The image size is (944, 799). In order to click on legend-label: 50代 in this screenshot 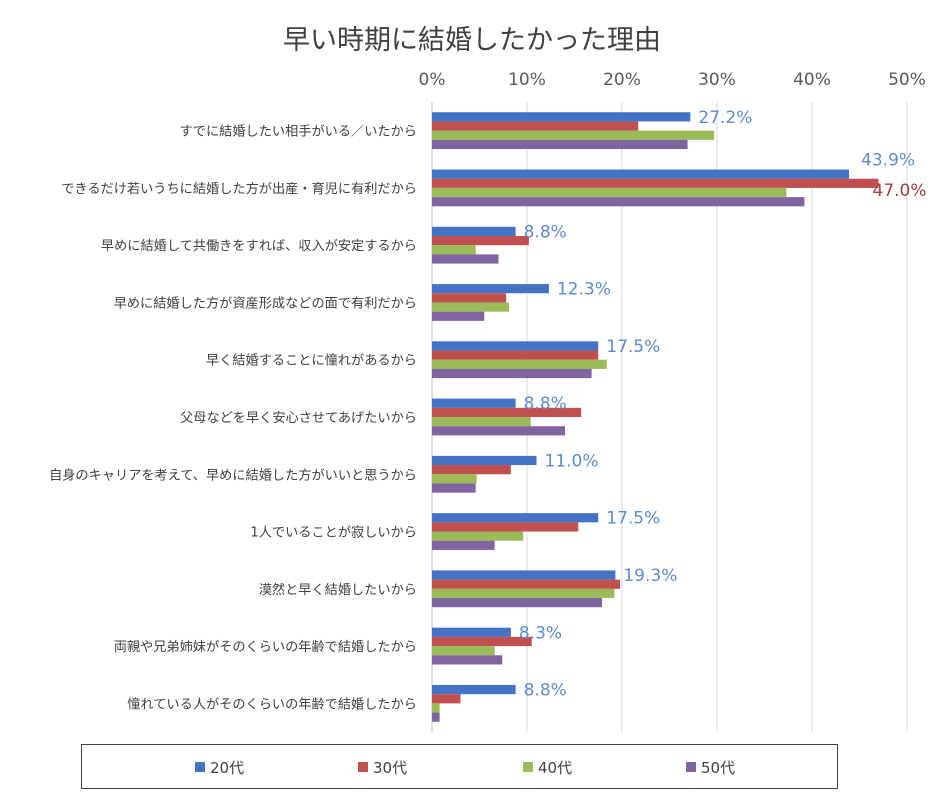, I will do `click(718, 767)`.